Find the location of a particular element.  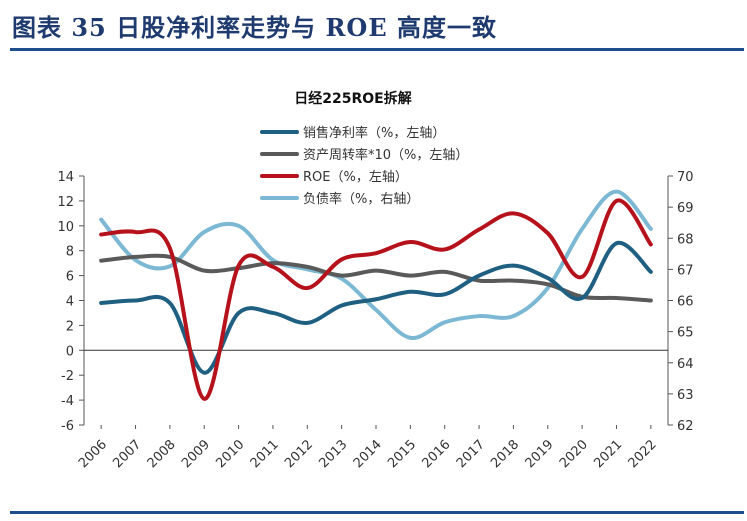

title-divider is located at coordinates (377, 49).